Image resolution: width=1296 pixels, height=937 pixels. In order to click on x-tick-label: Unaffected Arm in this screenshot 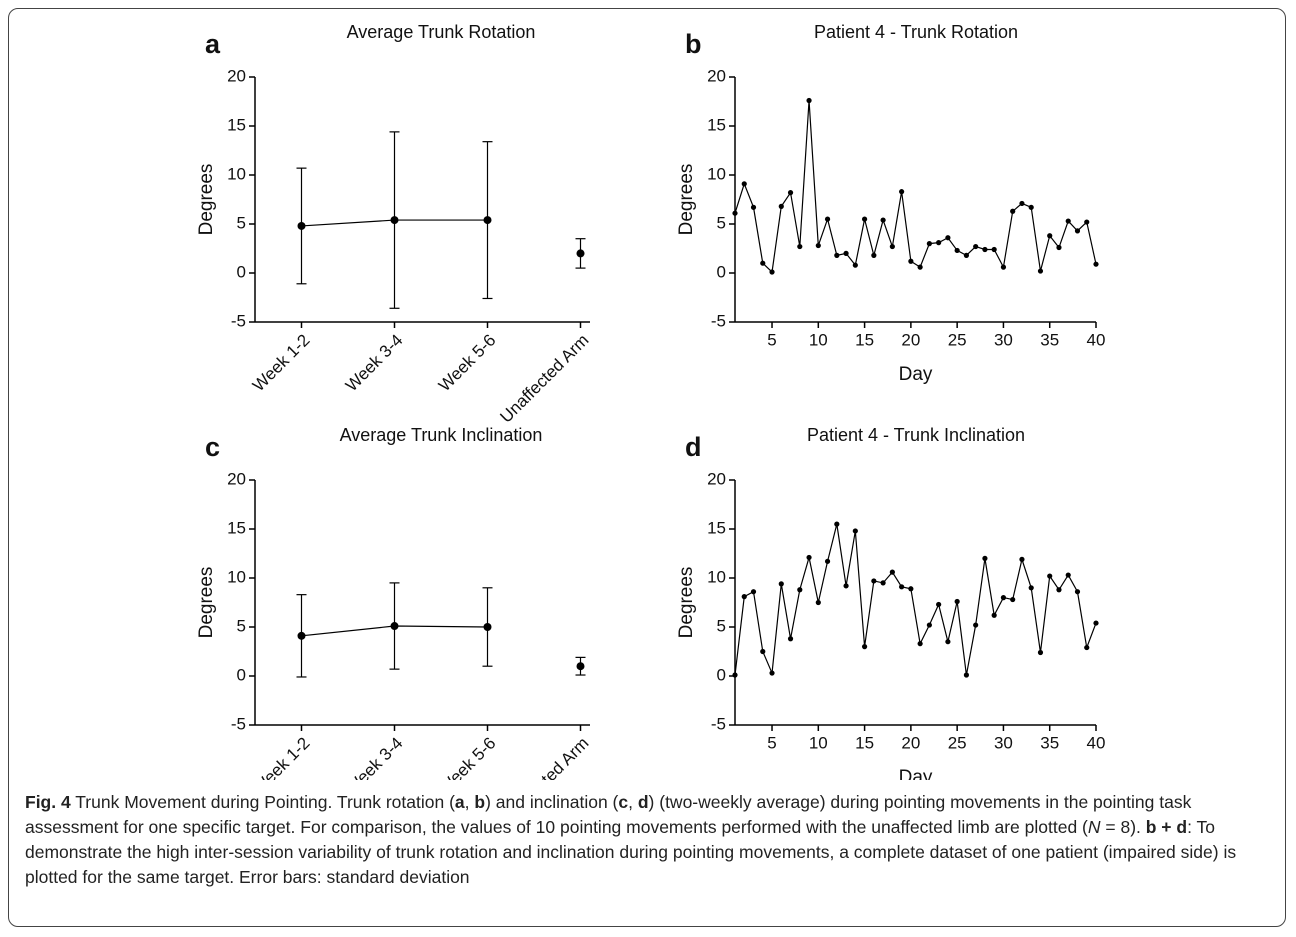, I will do `click(544, 379)`.